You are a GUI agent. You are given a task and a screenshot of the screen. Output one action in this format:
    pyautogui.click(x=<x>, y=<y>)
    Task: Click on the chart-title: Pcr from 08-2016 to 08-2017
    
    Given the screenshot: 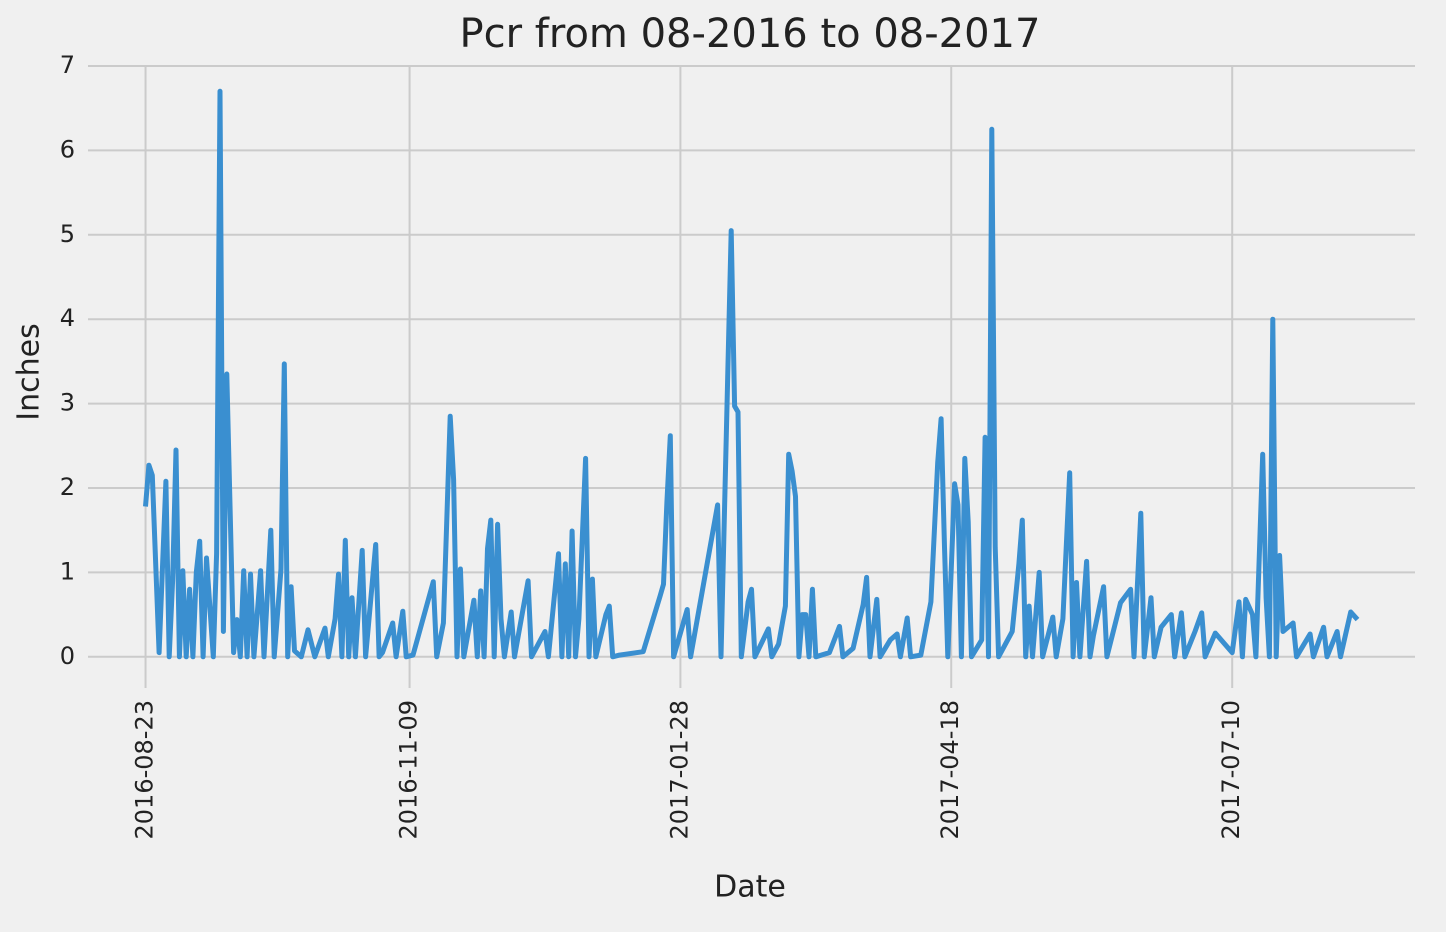 What is the action you would take?
    pyautogui.click(x=750, y=34)
    